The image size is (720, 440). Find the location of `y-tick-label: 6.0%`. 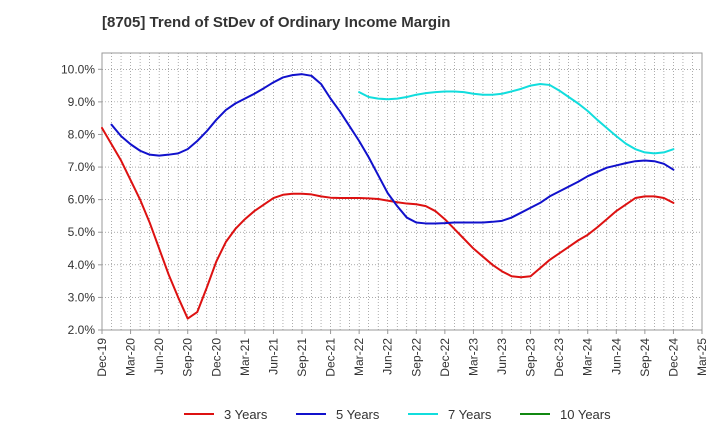

y-tick-label: 6.0% is located at coordinates (82, 200).